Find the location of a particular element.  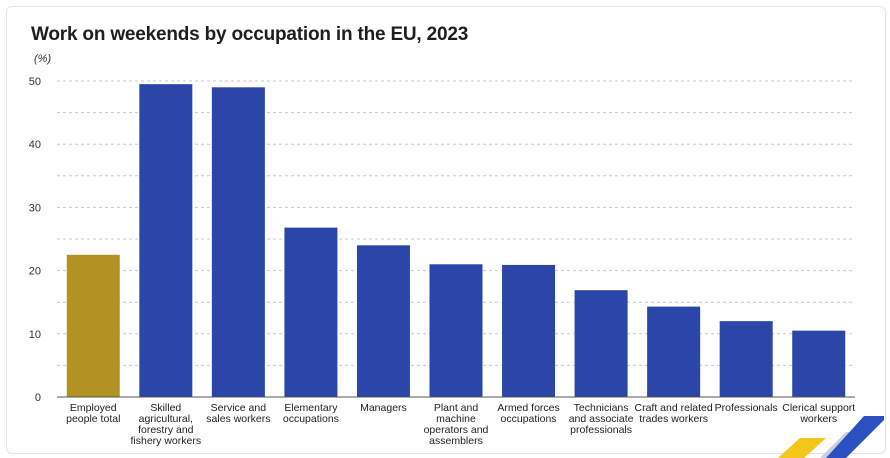

x-tick-label: Service and sales workers is located at coordinates (238, 413).